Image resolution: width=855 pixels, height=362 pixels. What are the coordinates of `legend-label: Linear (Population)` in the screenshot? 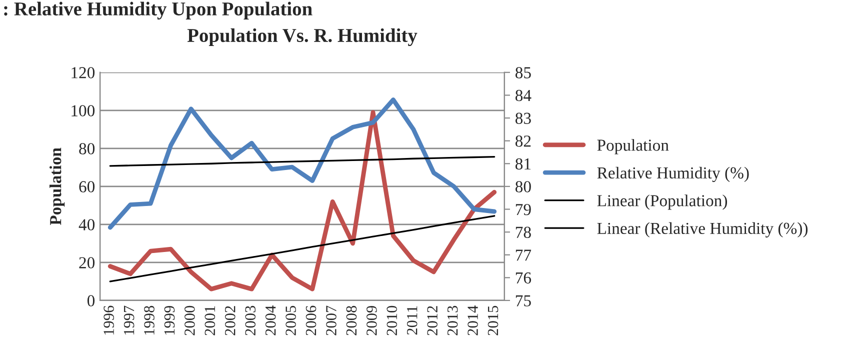 It's located at (662, 202).